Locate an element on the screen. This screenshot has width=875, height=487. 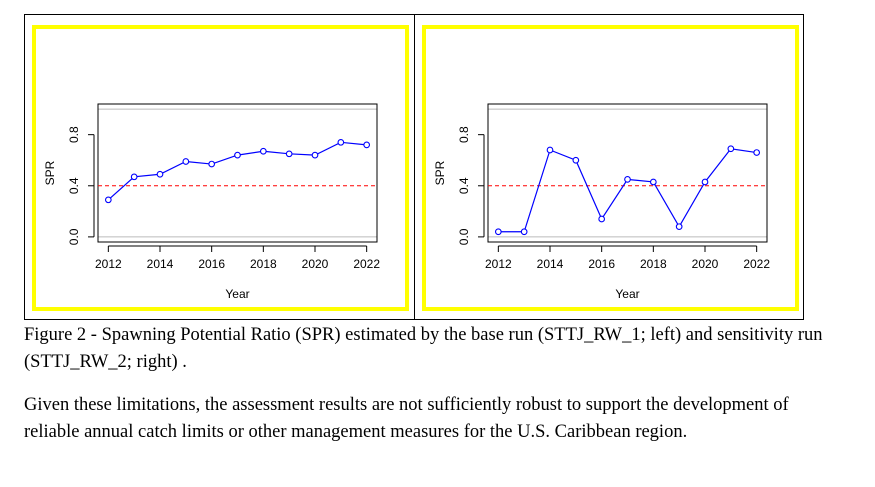
panel-divider is located at coordinates (414, 167).